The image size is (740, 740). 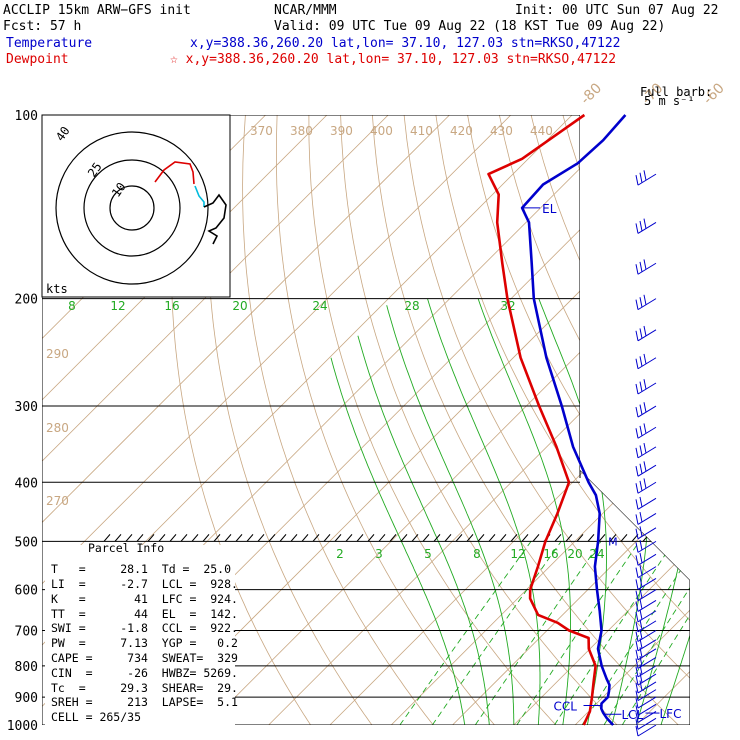 I want to click on isotherm, so click(x=632, y=420).